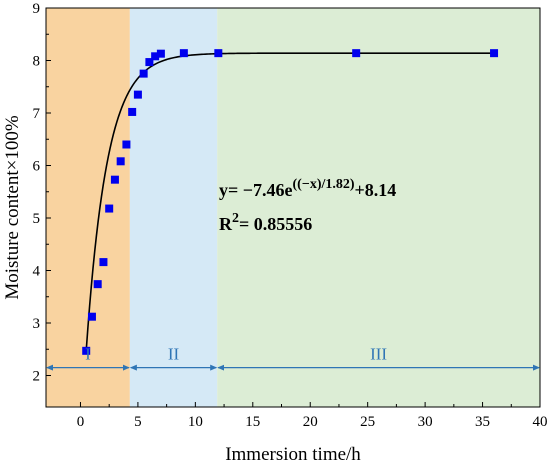 Image resolution: width=550 pixels, height=466 pixels. Describe the element at coordinates (265, 222) in the screenshot. I see `r-squared: R2= 0.85556` at that location.